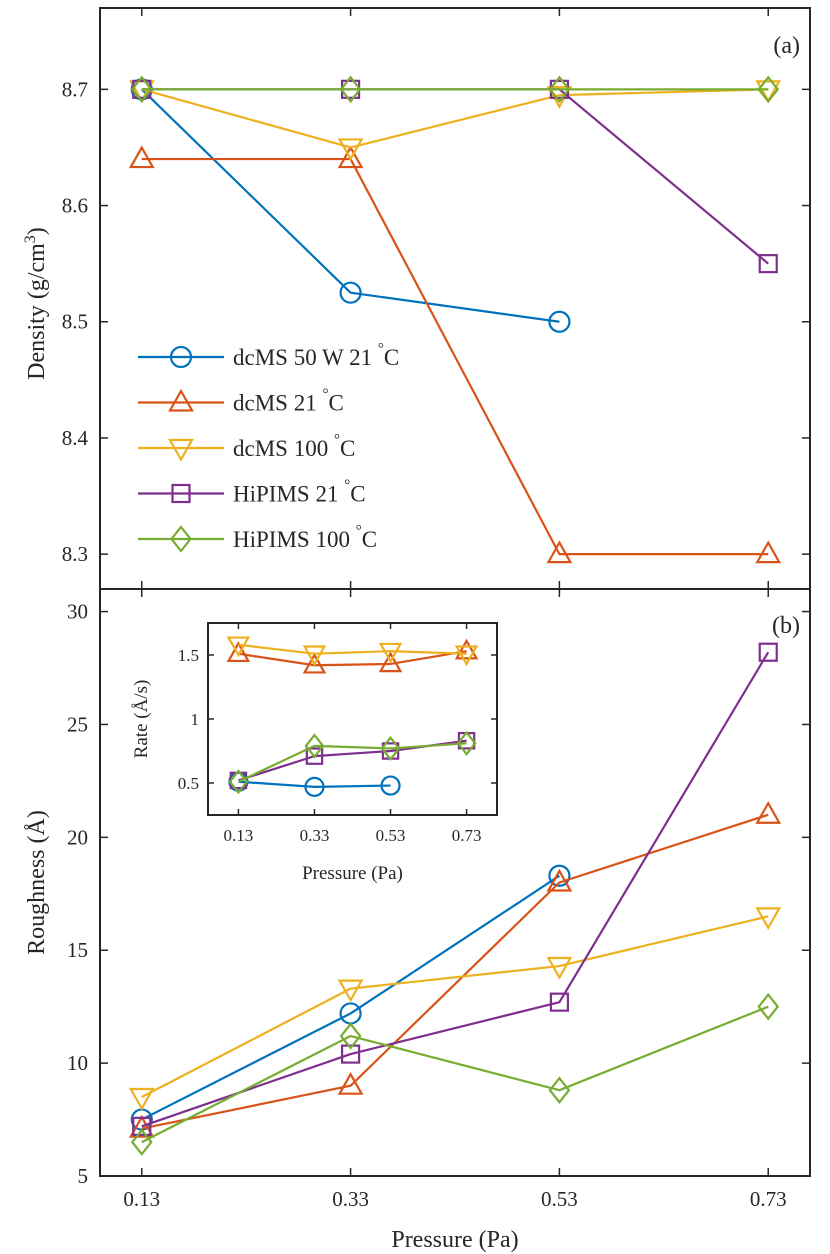  Describe the element at coordinates (305, 357) in the screenshot. I see `legend-label-main: dcMS 50 W 21` at that location.